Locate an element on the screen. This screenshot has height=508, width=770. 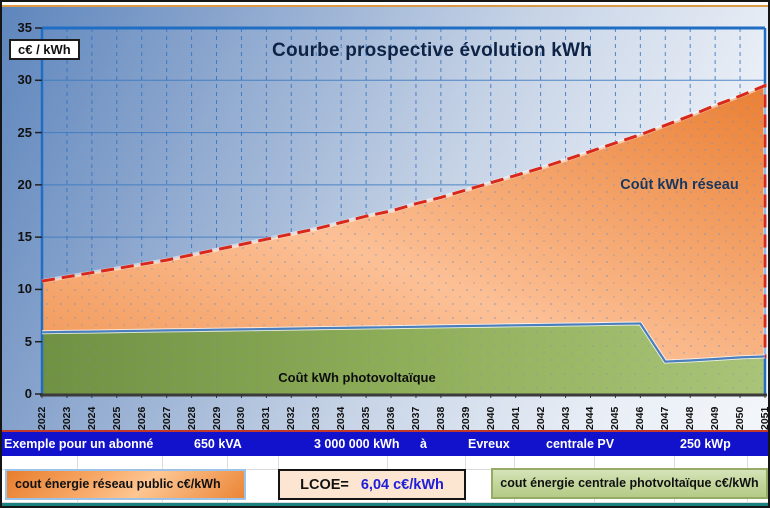
info-bar-item: centrale PV is located at coordinates (580, 444).